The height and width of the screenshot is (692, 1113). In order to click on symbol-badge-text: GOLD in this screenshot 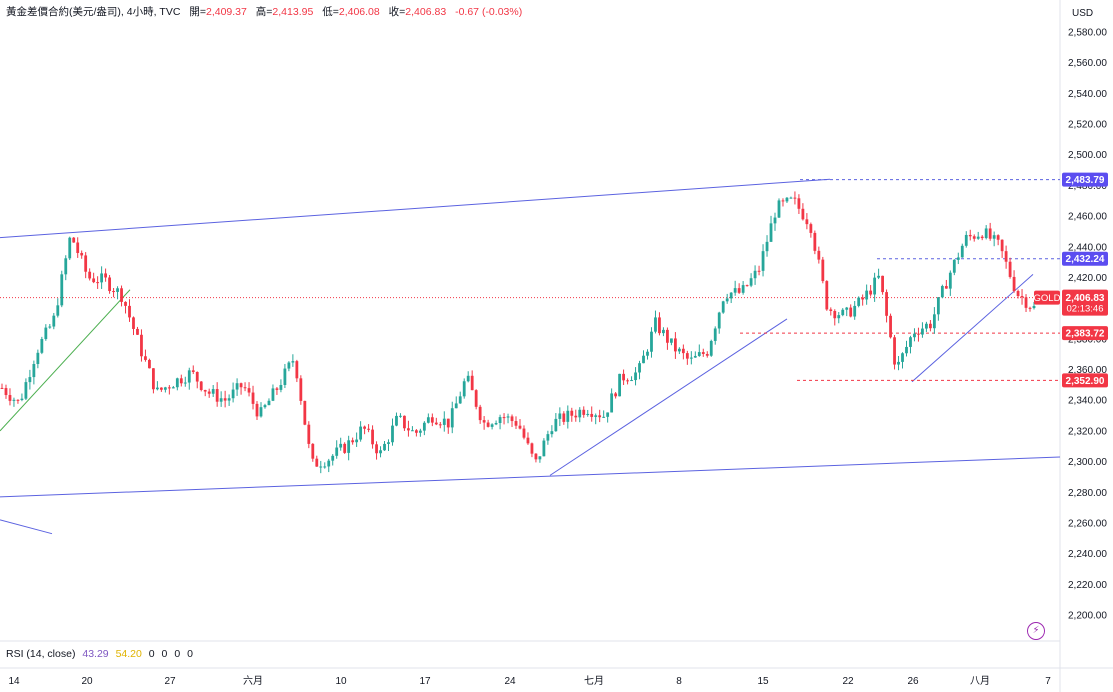, I will do `click(1047, 298)`.